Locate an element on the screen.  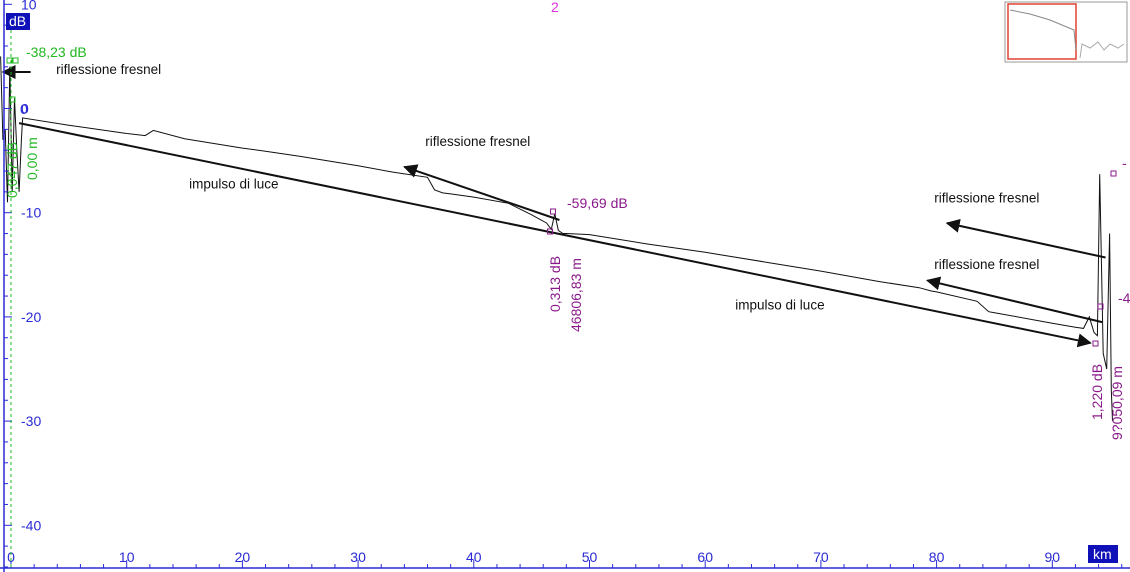
inset-zoom-window is located at coordinates (1042, 31).